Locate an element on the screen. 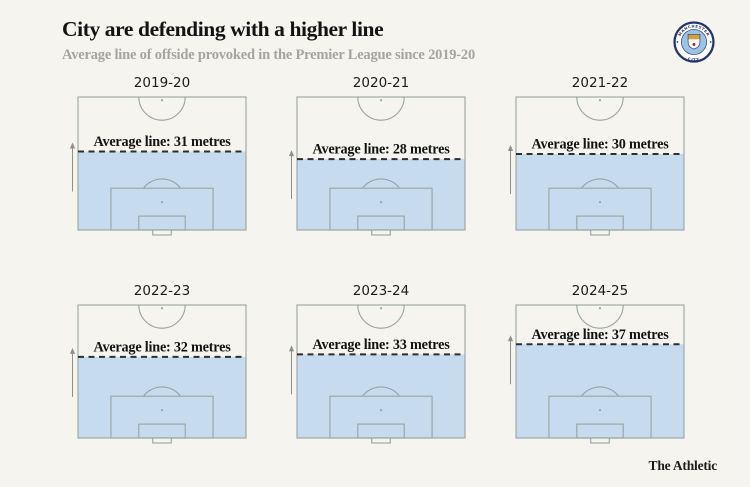 The image size is (750, 487). page-title: City are defending with a higher line is located at coordinates (223, 29).